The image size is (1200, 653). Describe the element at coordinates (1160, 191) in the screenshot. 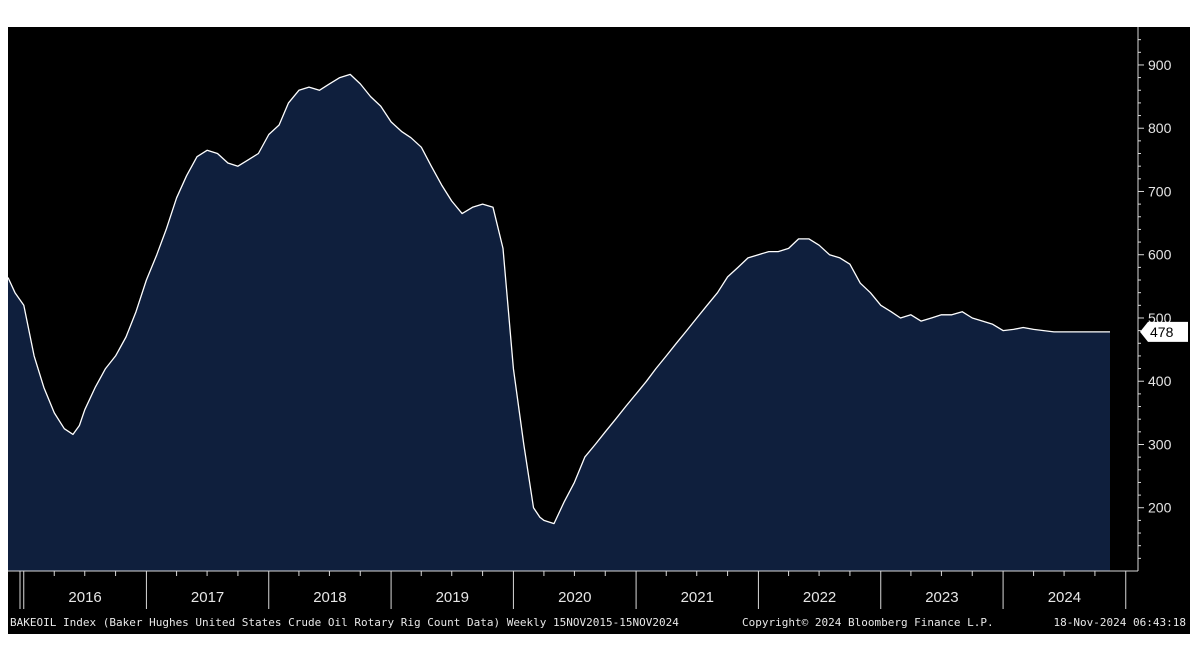

I see `y-tick-label: 700` at that location.